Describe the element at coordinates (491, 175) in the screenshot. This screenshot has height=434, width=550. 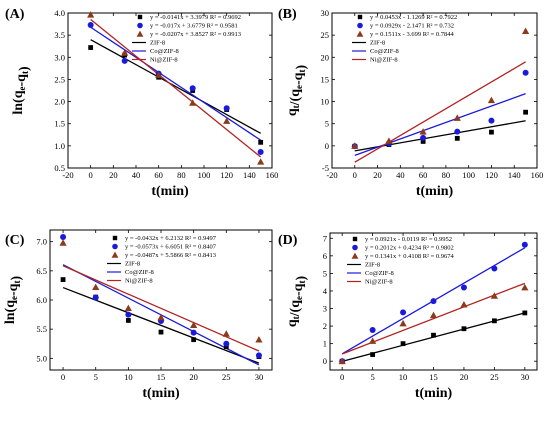
I see `x-tick-label: 120` at that location.